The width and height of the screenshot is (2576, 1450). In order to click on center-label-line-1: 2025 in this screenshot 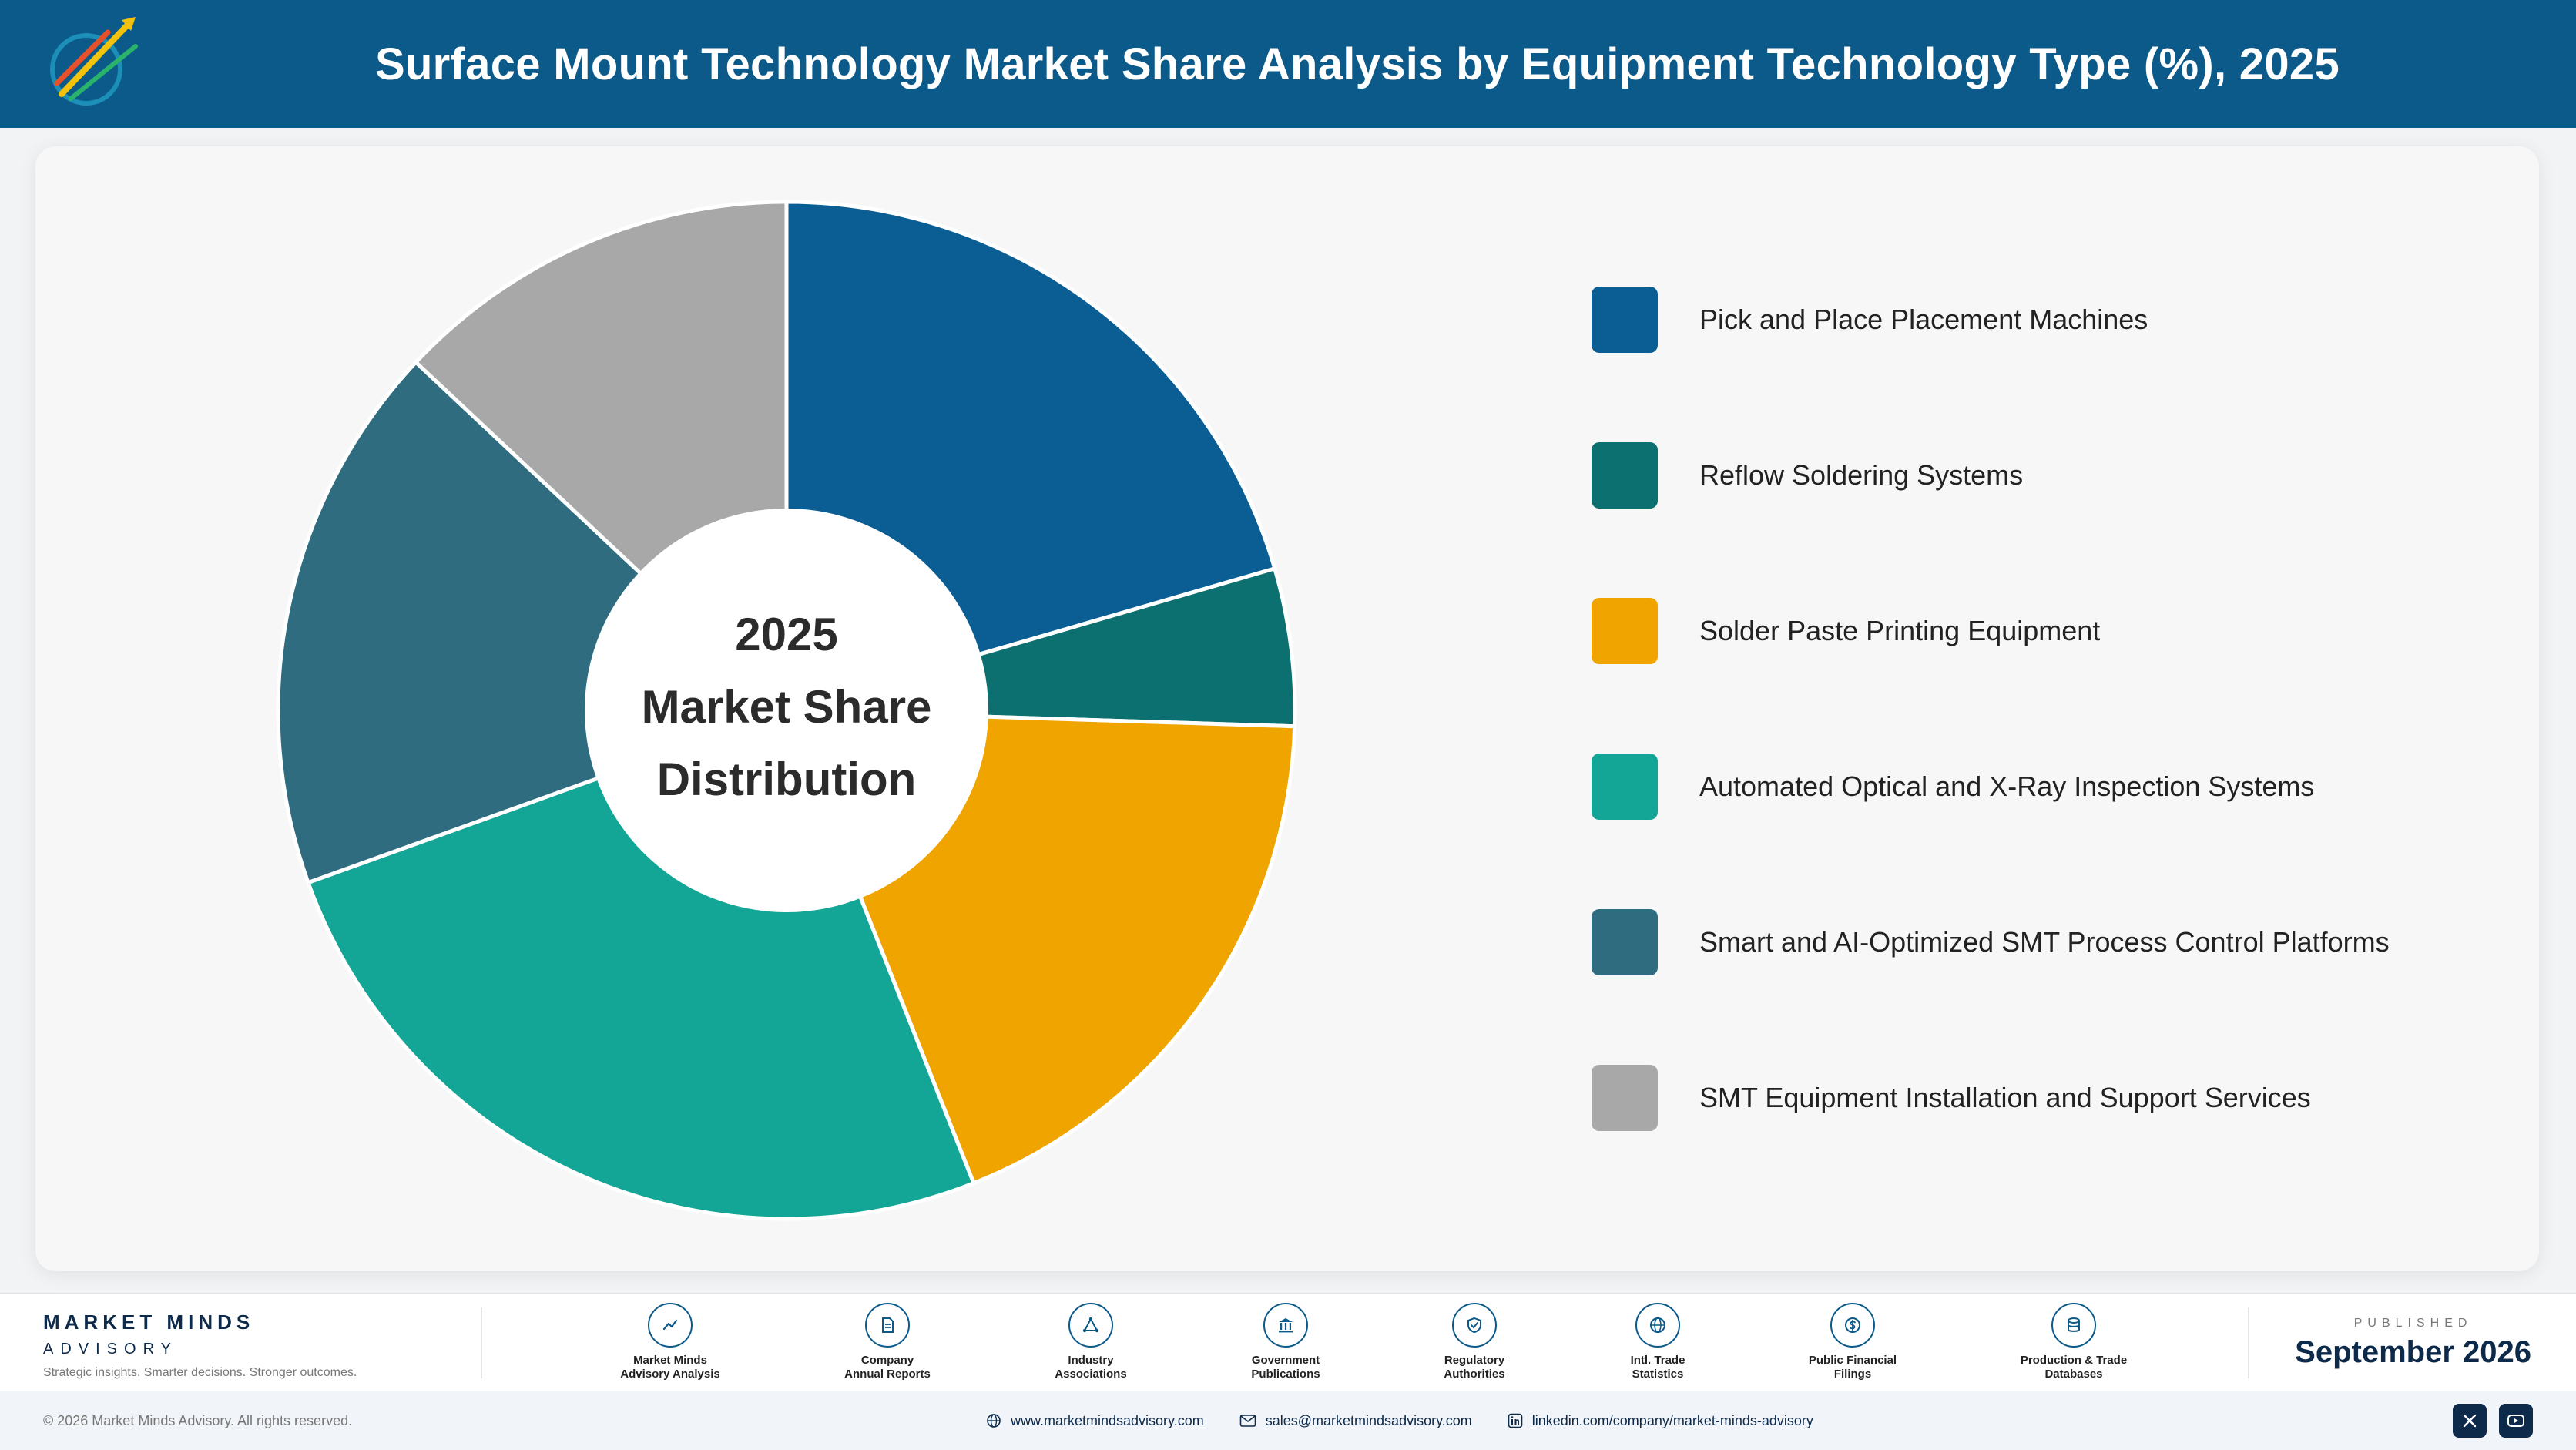, I will do `click(786, 634)`.